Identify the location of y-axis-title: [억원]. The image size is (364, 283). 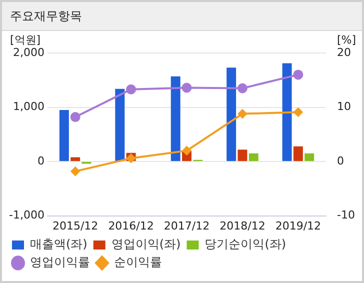
(25, 39).